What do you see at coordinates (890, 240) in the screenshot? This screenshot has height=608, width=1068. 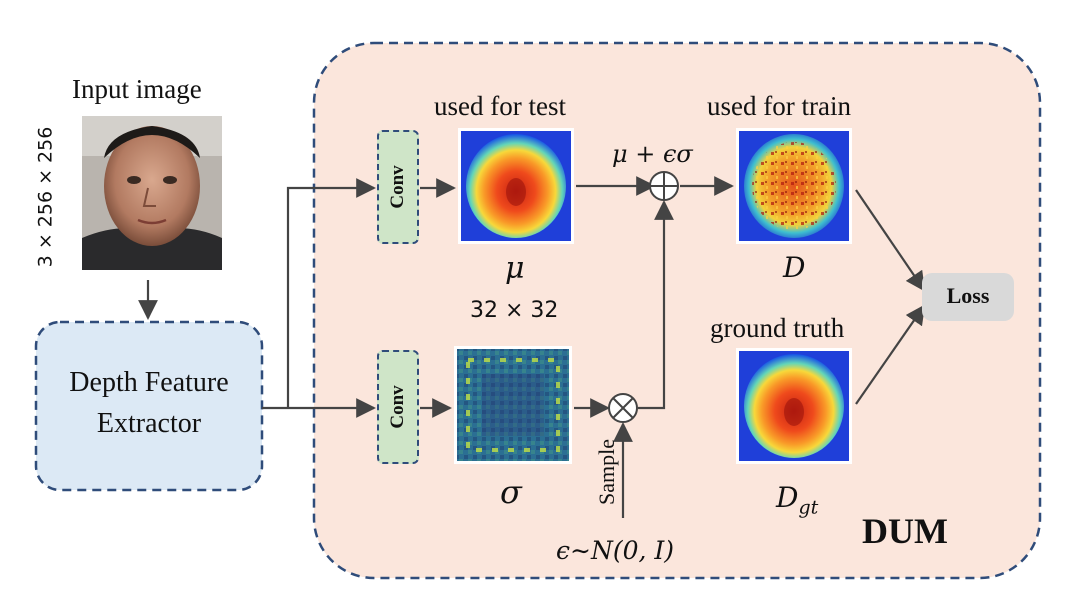 I see `arrow-d-to-loss` at bounding box center [890, 240].